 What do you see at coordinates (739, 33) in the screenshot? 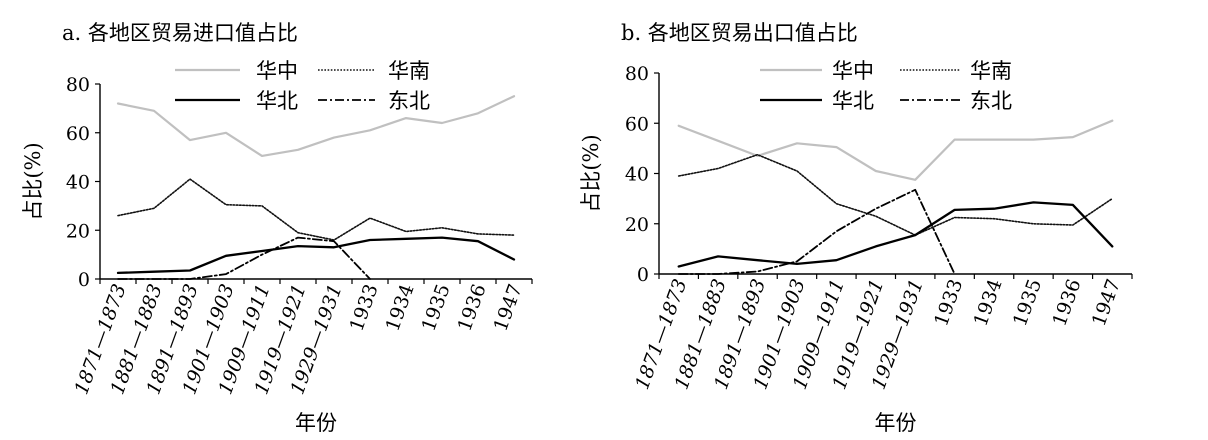
I see `panel-b-title: b. 各地区贸易出口值占比` at bounding box center [739, 33].